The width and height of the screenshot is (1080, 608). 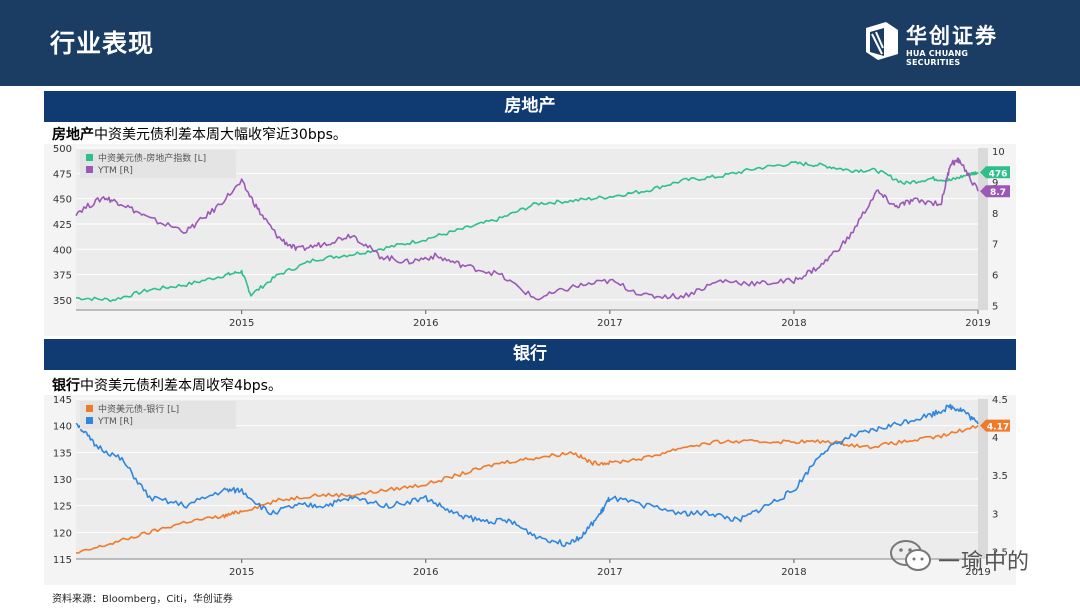 What do you see at coordinates (142, 599) in the screenshot?
I see `source-note: 资料来源：Bloomberg，Citi，华创证券` at bounding box center [142, 599].